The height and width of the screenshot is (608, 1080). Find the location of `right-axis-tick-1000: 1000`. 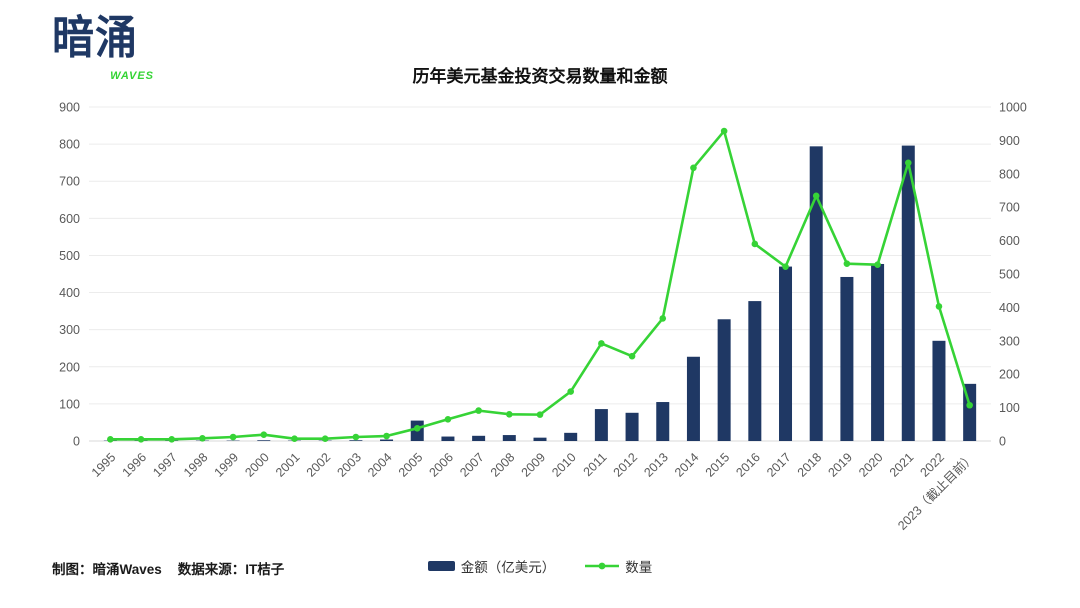

right-axis-tick-1000: 1000 is located at coordinates (1013, 108).